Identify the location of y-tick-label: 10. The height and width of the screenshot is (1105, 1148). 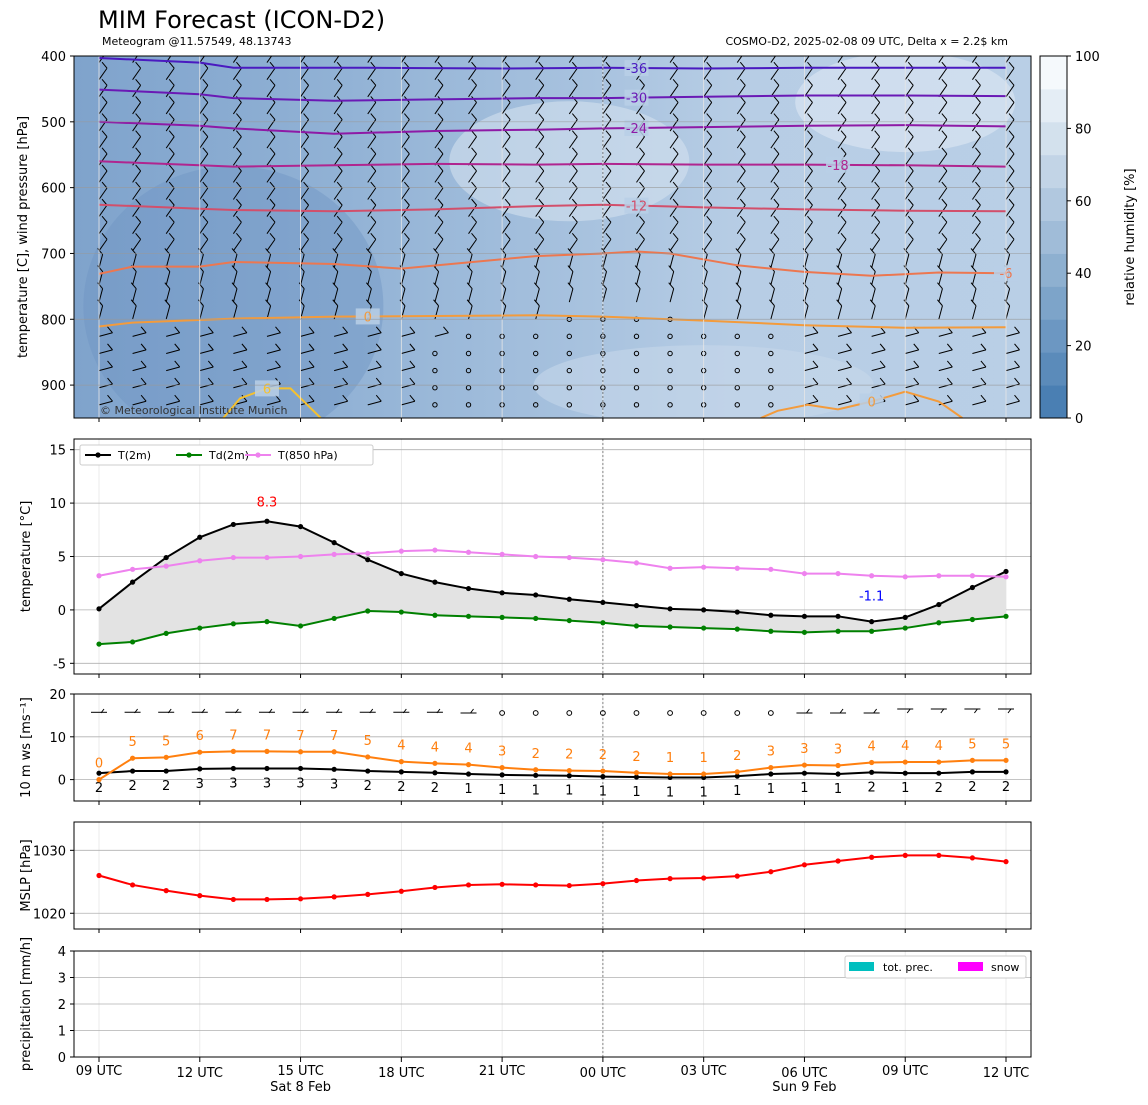
(57, 738).